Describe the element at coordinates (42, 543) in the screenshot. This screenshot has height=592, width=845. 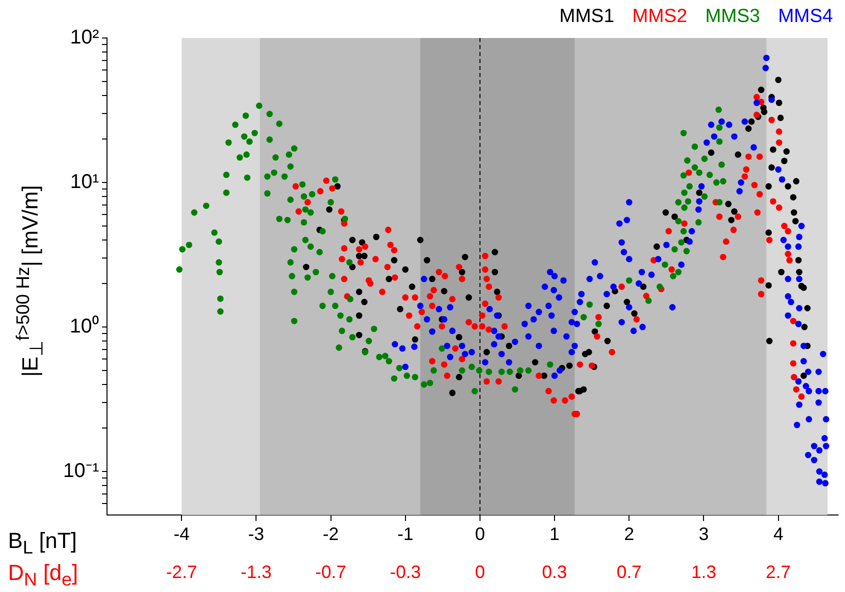
I see `x-axis-title: B$_{L}$ [nT]` at that location.